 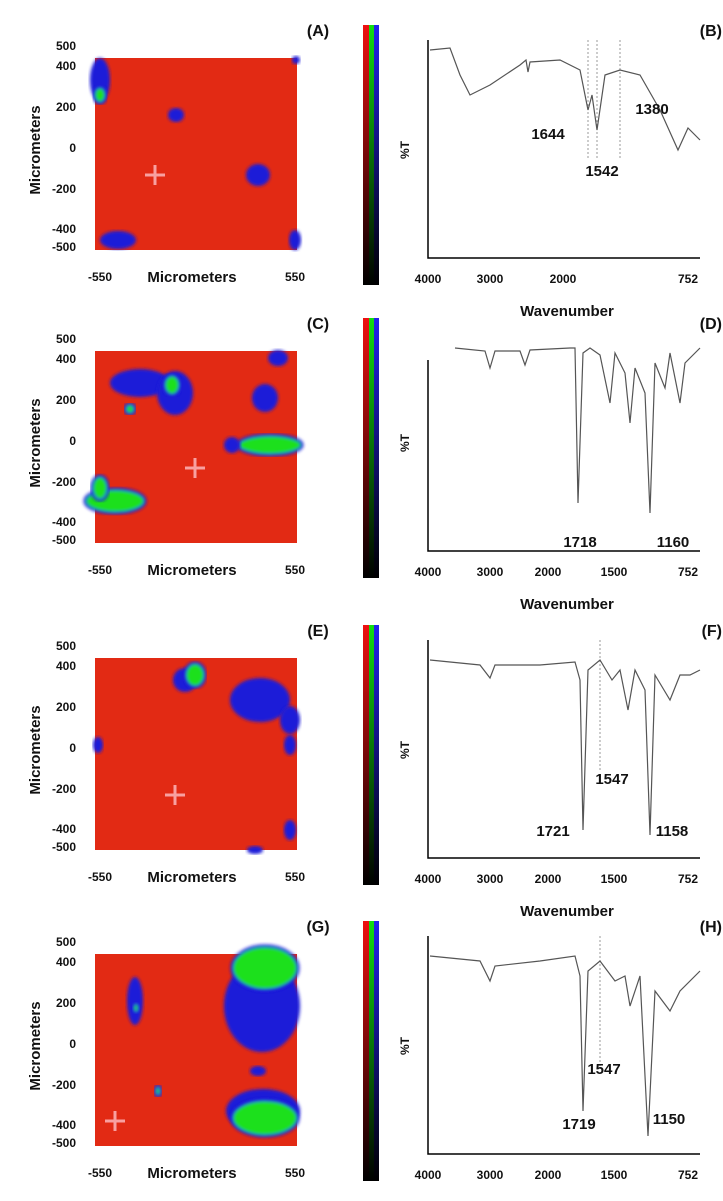 What do you see at coordinates (673, 542) in the screenshot?
I see `peak-label: 1160` at bounding box center [673, 542].